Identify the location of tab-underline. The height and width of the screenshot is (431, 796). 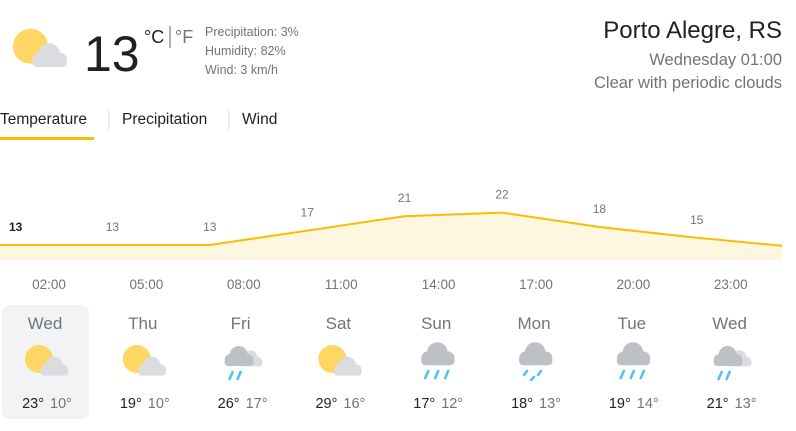
(47, 138).